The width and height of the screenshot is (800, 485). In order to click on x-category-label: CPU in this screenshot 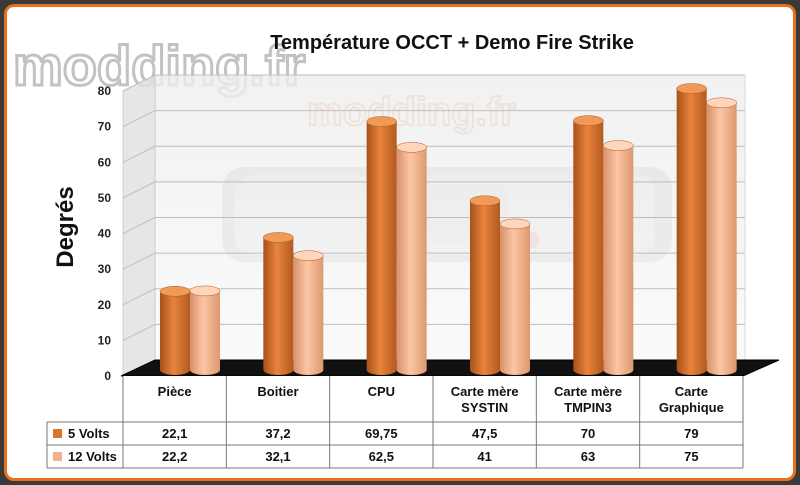, I will do `click(381, 391)`.